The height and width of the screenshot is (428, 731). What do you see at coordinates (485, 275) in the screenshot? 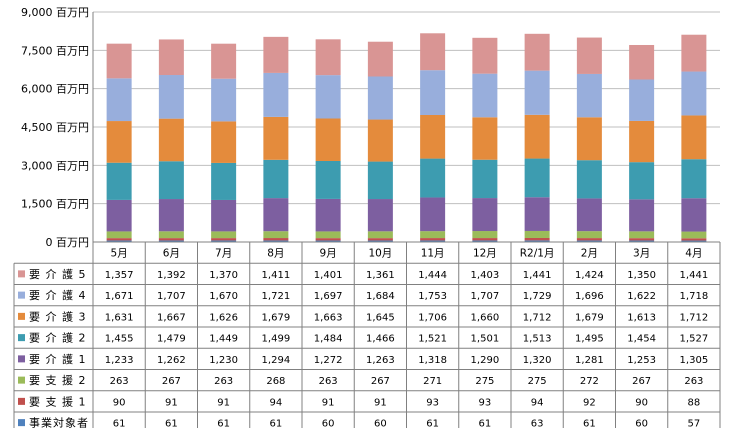
I see `data-label: 1,403` at bounding box center [485, 275].